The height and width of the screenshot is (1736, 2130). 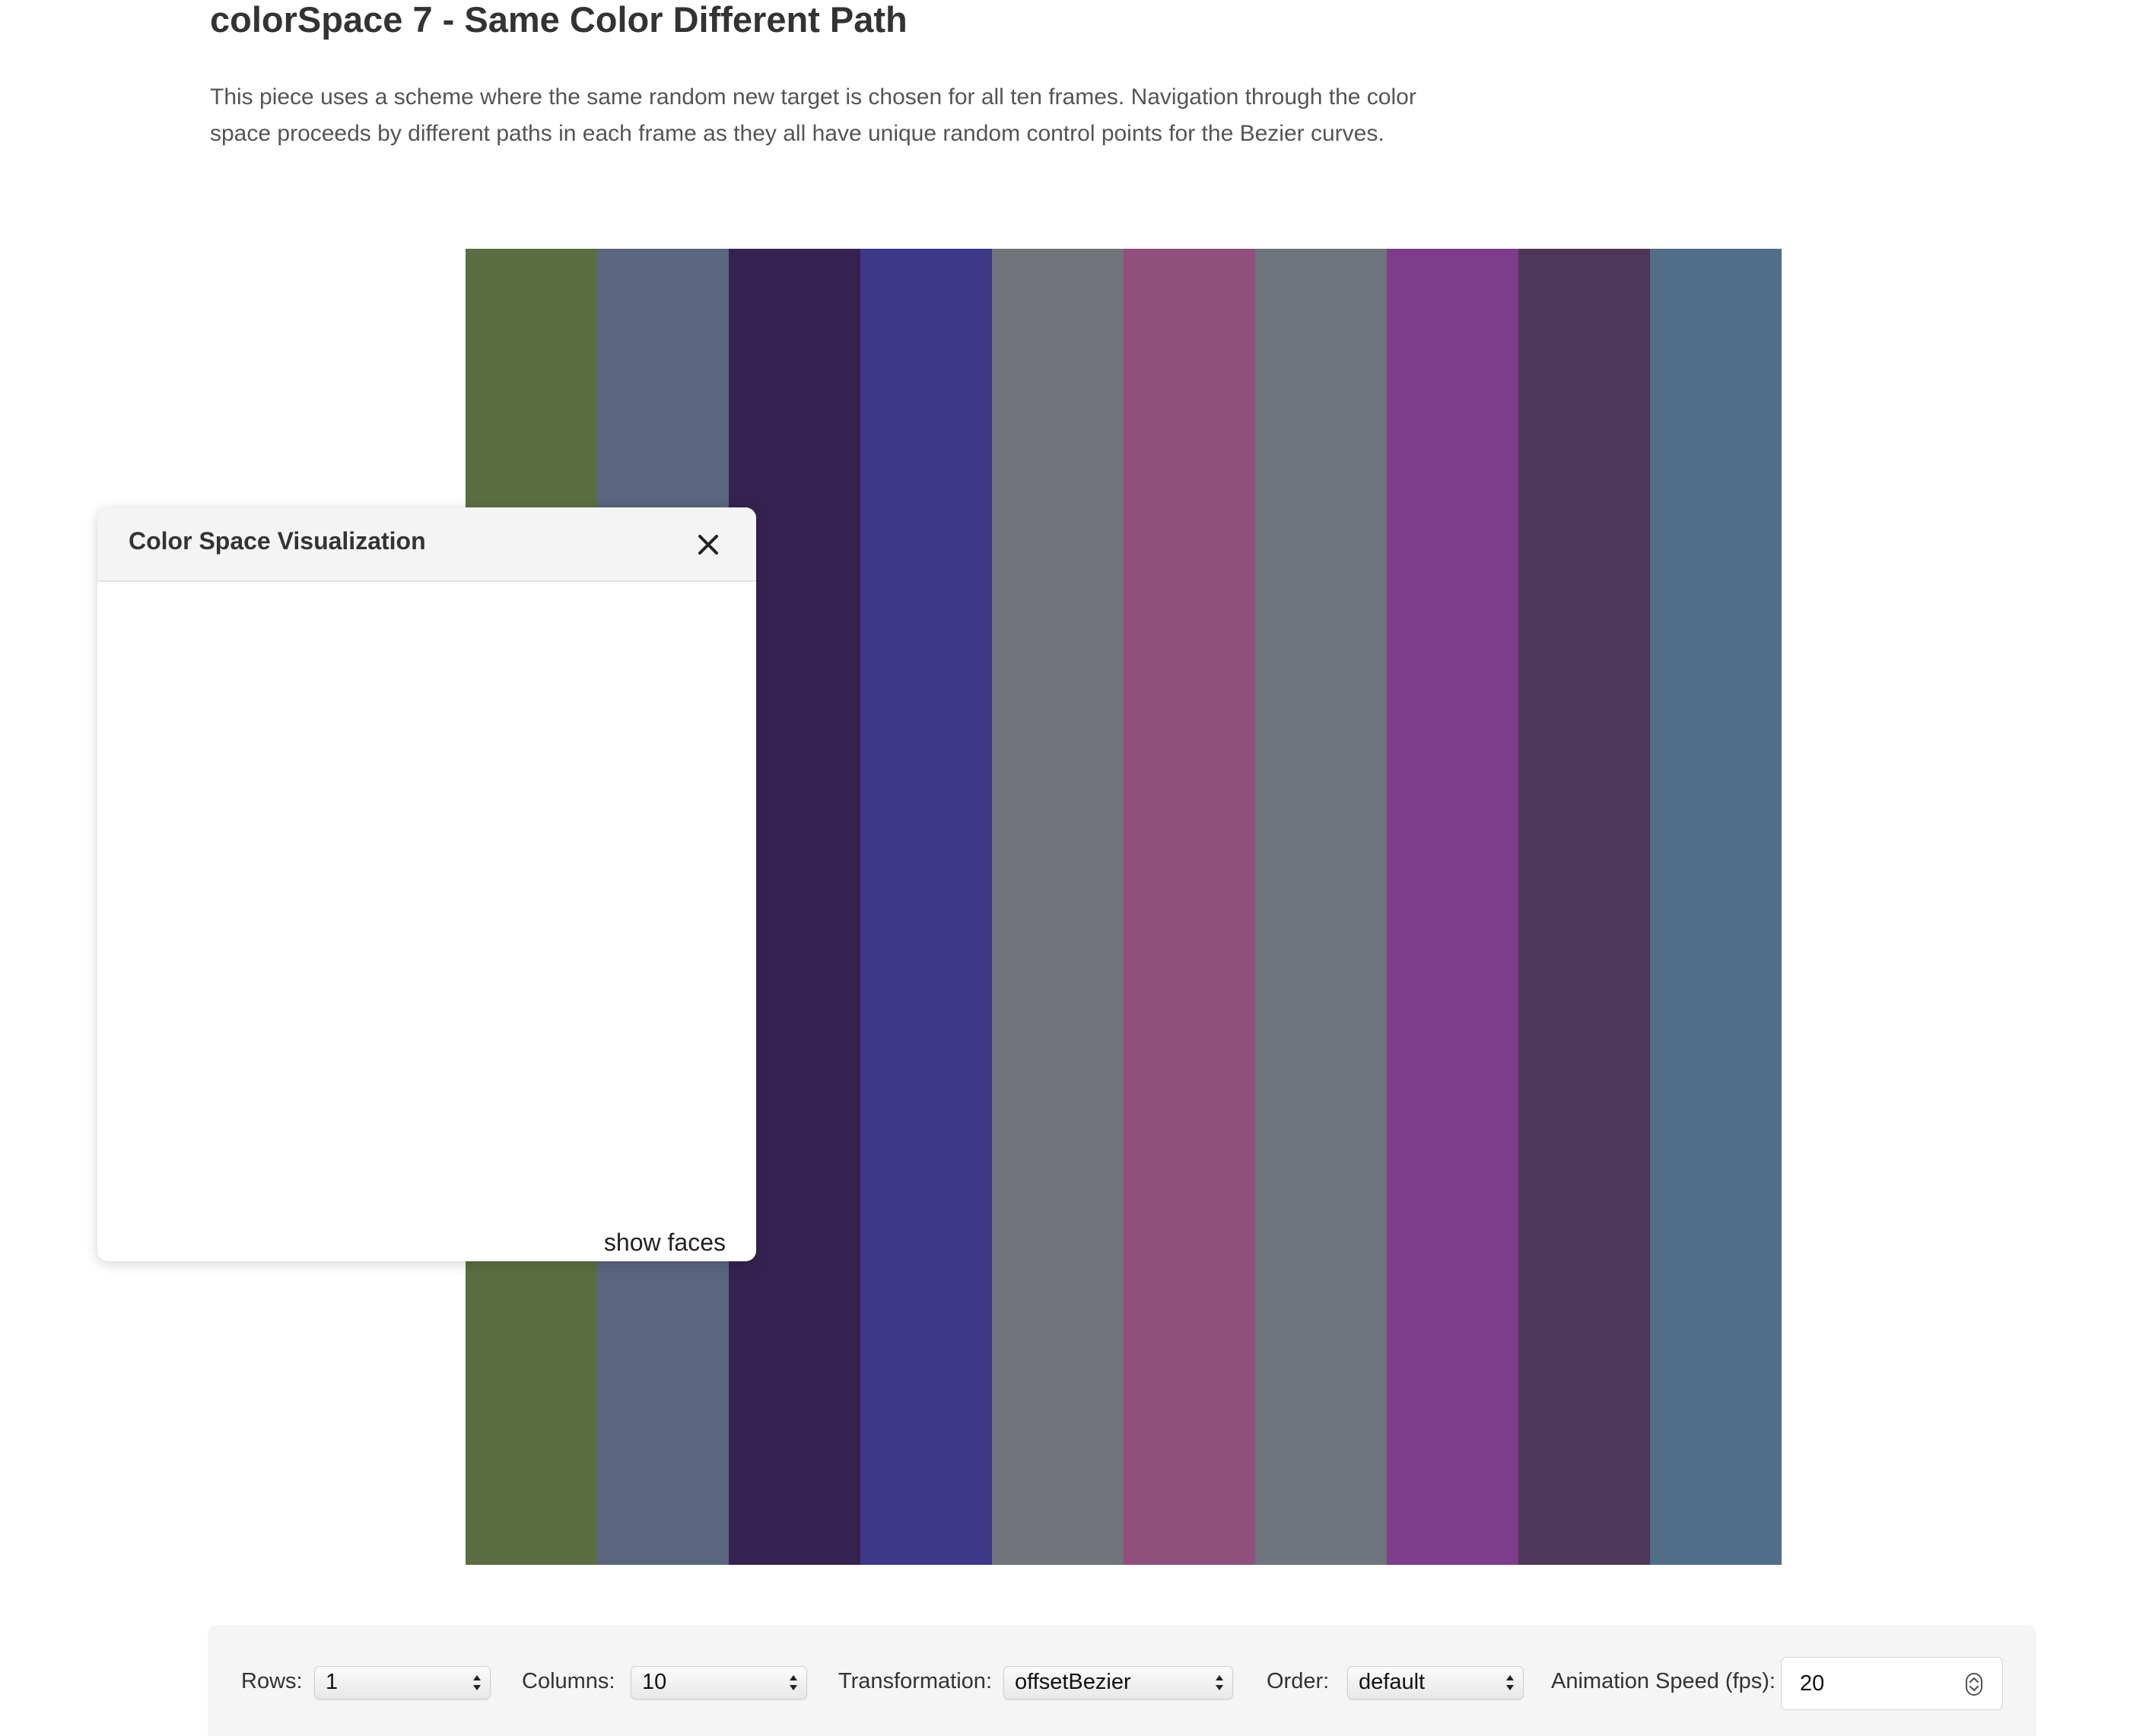 I want to click on transformation-select-value: offsetBezier, so click(x=1073, y=1682).